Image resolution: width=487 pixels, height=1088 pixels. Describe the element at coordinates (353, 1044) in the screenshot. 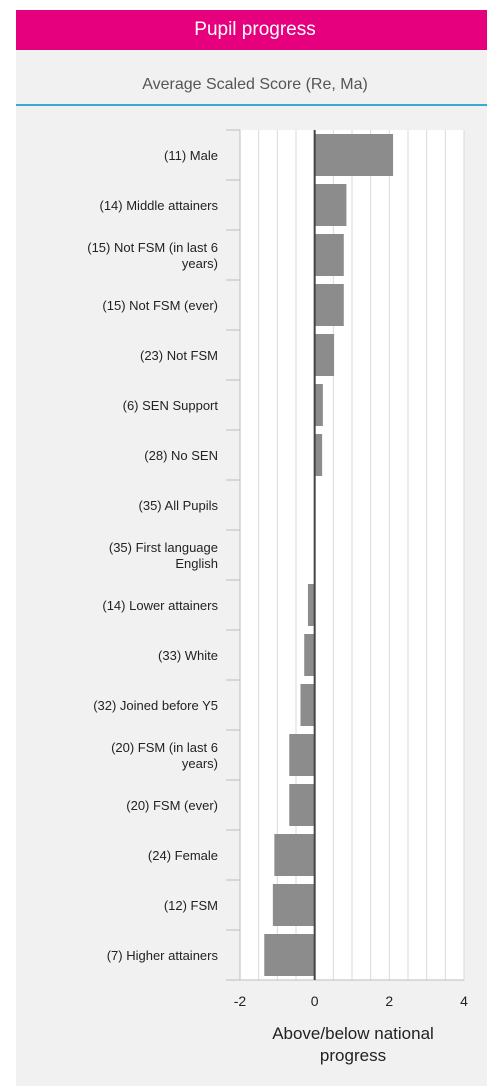

I see `x-axis-title: Above/below national progress` at that location.